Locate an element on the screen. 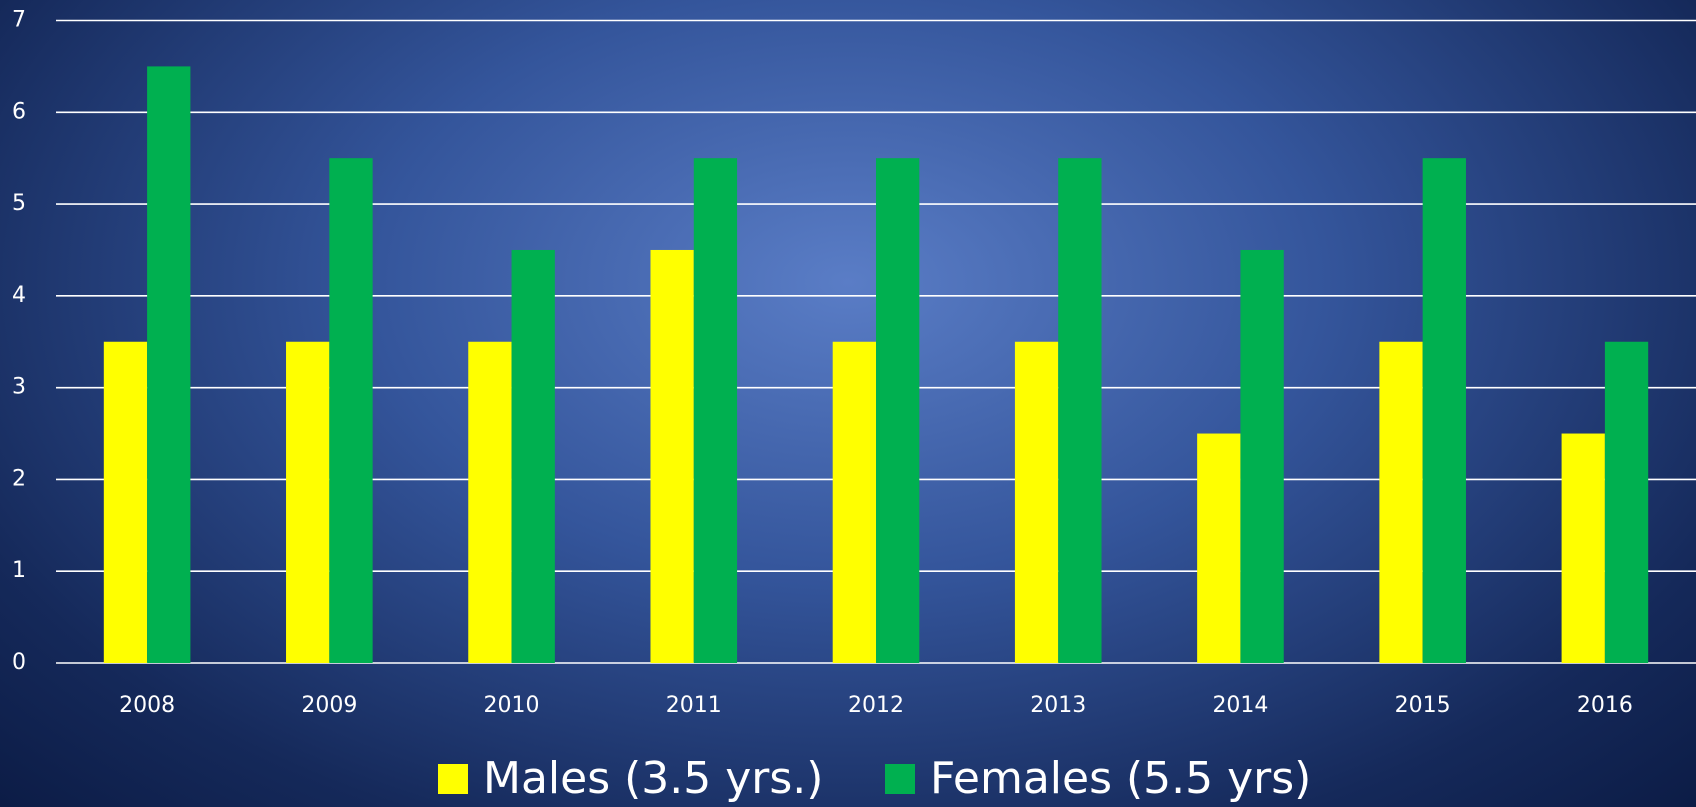 The height and width of the screenshot is (807, 1696). y-tick-label: 7 is located at coordinates (19, 20).